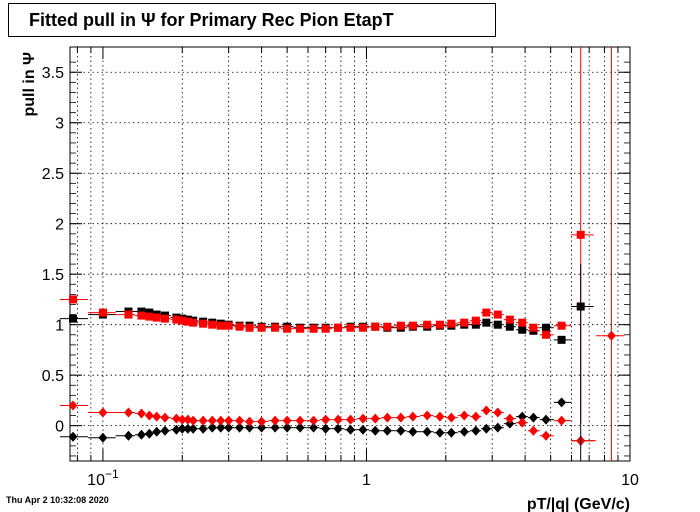 Image resolution: width=700 pixels, height=512 pixels. Describe the element at coordinates (59, 225) in the screenshot. I see `y-tick-label: 2` at that location.